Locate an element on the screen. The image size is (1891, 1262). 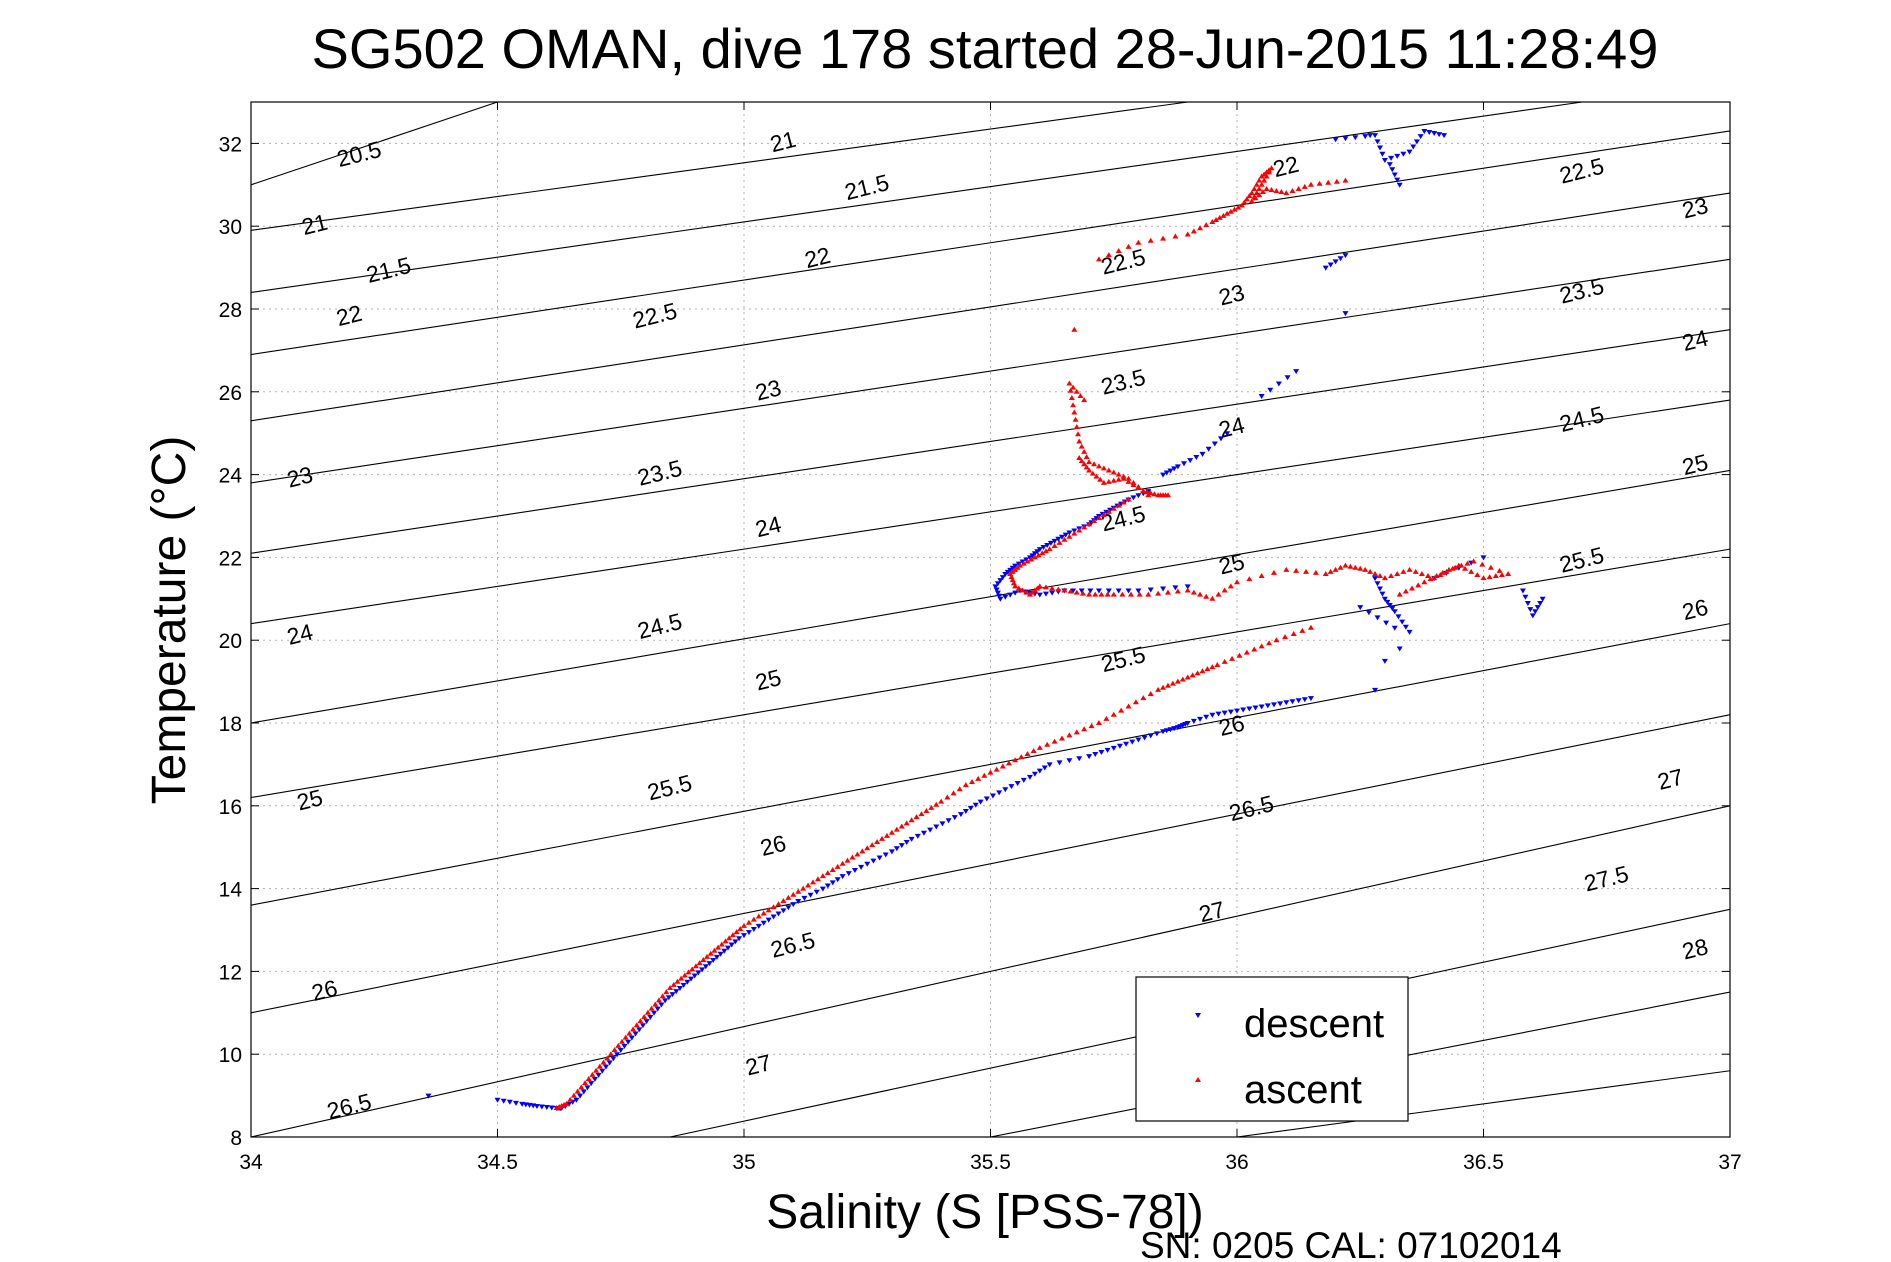
x-tick-label: 36.5 is located at coordinates (1483, 1162).